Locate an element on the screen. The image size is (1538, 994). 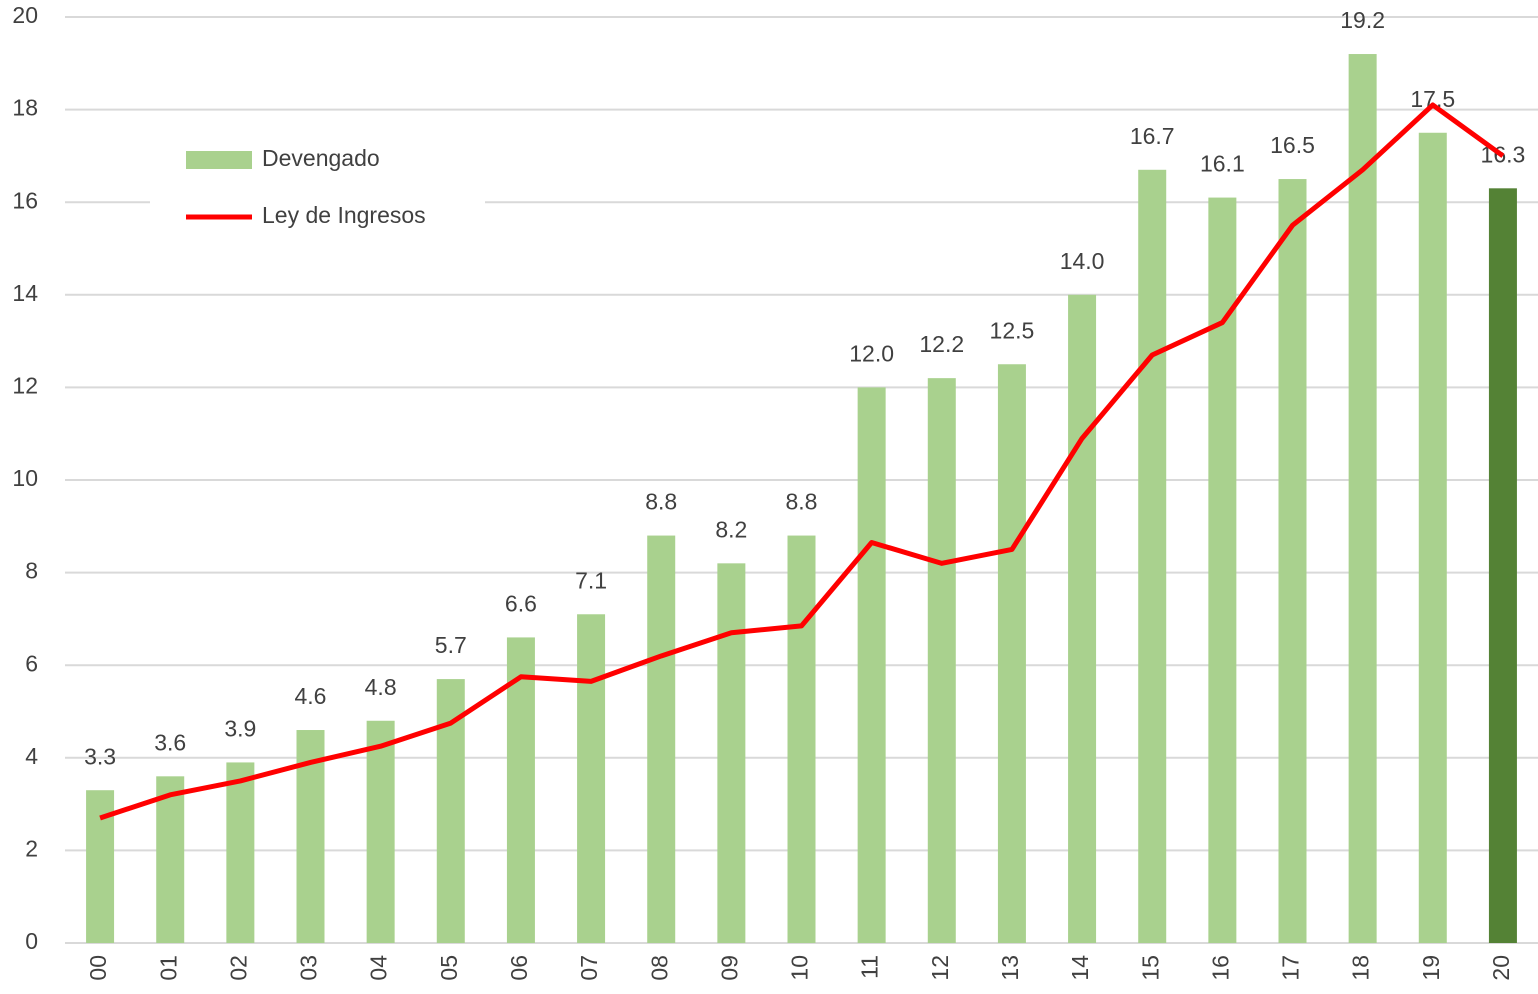
data-label: 12.5 is located at coordinates (1012, 330).